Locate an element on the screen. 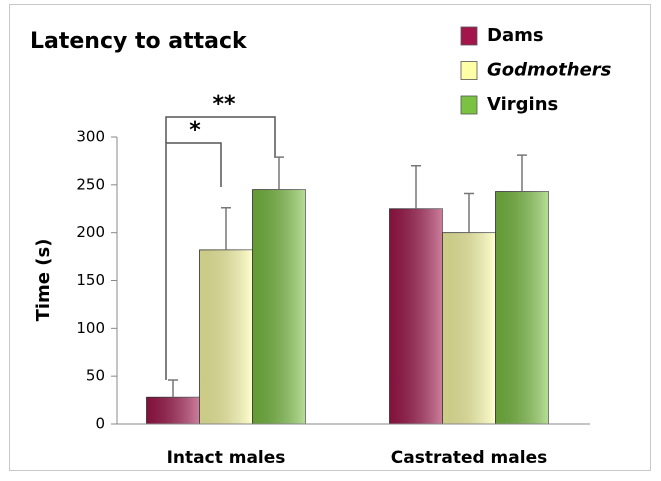  y-tick-label: 100 is located at coordinates (90, 328).